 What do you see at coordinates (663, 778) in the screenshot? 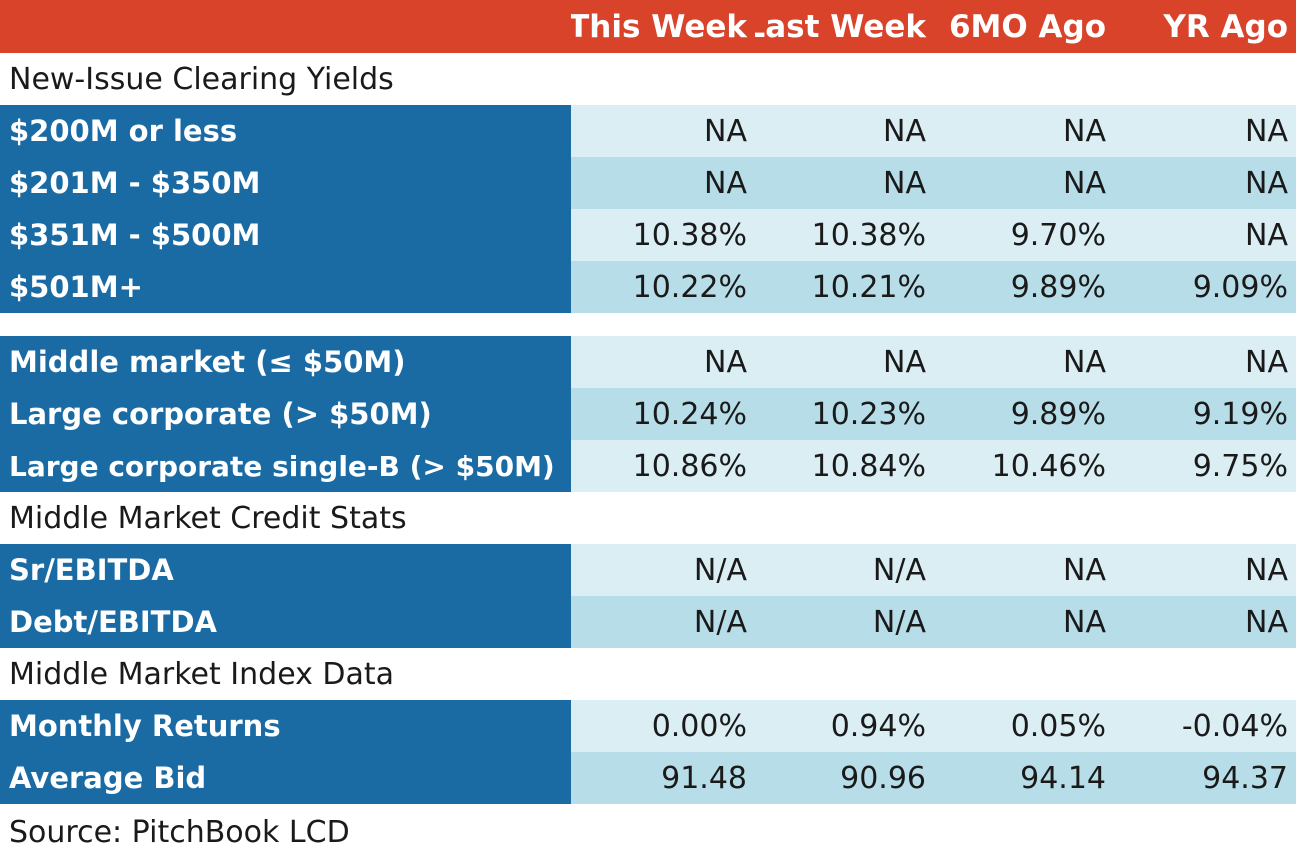
I see `value-cell: 91.48` at bounding box center [663, 778].